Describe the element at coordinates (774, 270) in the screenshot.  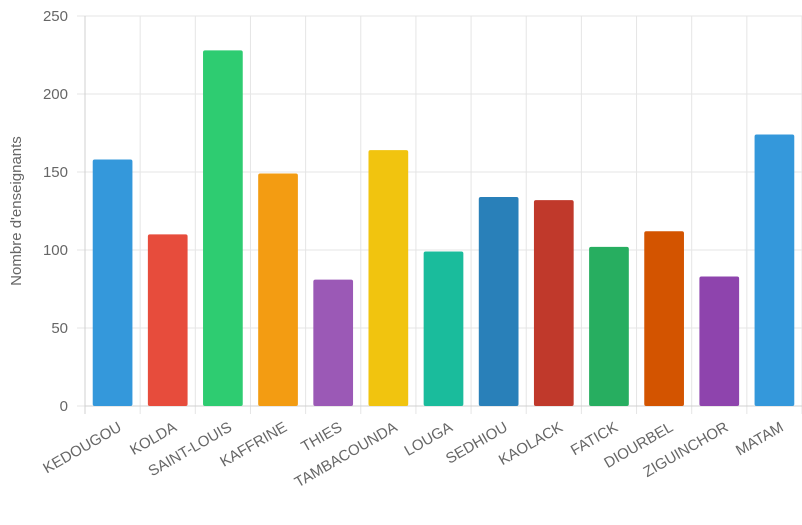
I see `bar-matam` at that location.